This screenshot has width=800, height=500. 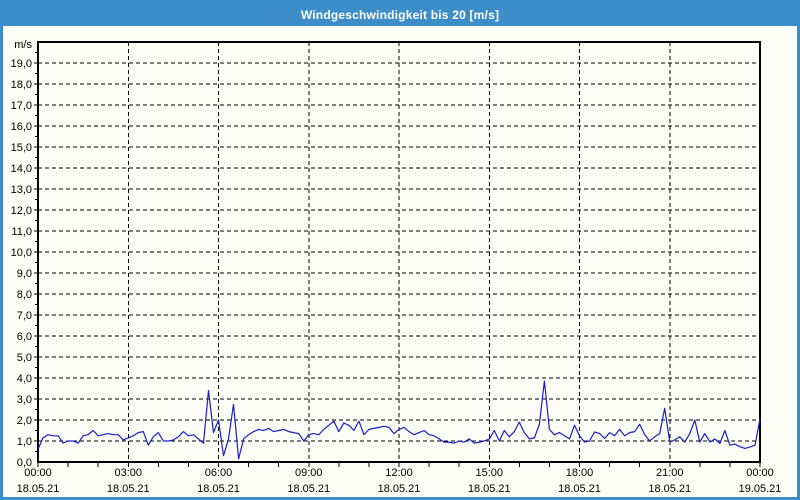 I want to click on window-title-bar: Windgeschwindigkeit bis 20 [m/s], so click(x=400, y=14).